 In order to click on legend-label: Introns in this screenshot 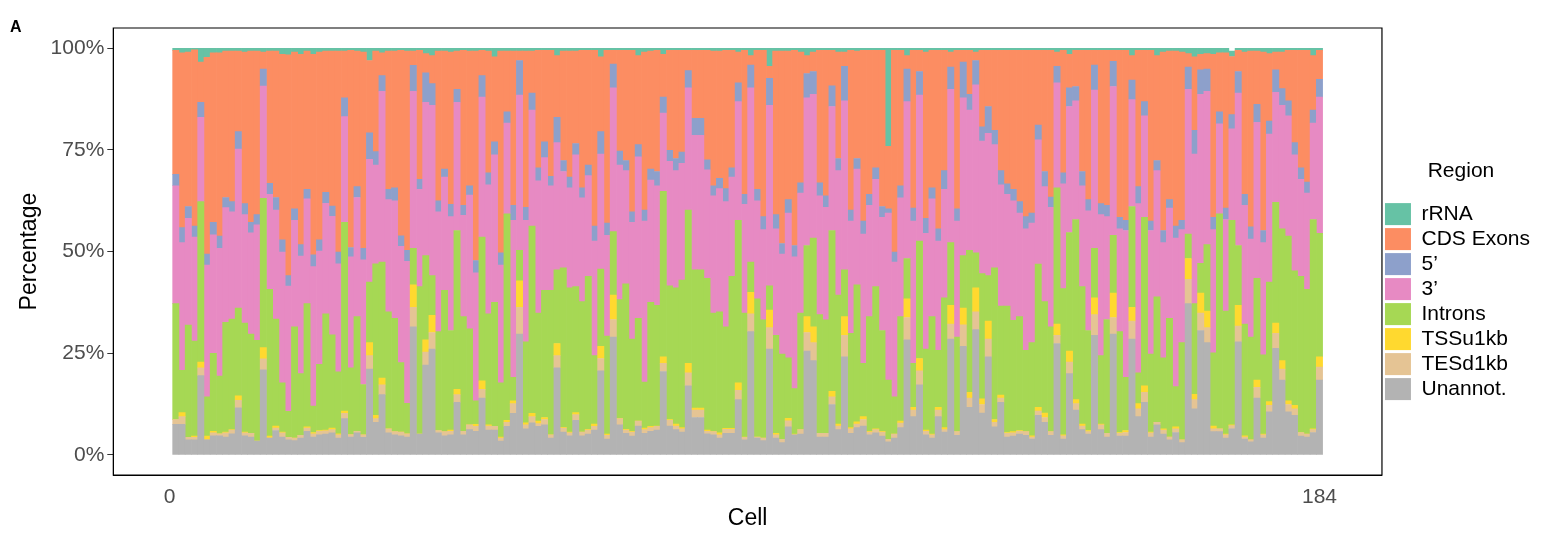, I will do `click(1453, 312)`.